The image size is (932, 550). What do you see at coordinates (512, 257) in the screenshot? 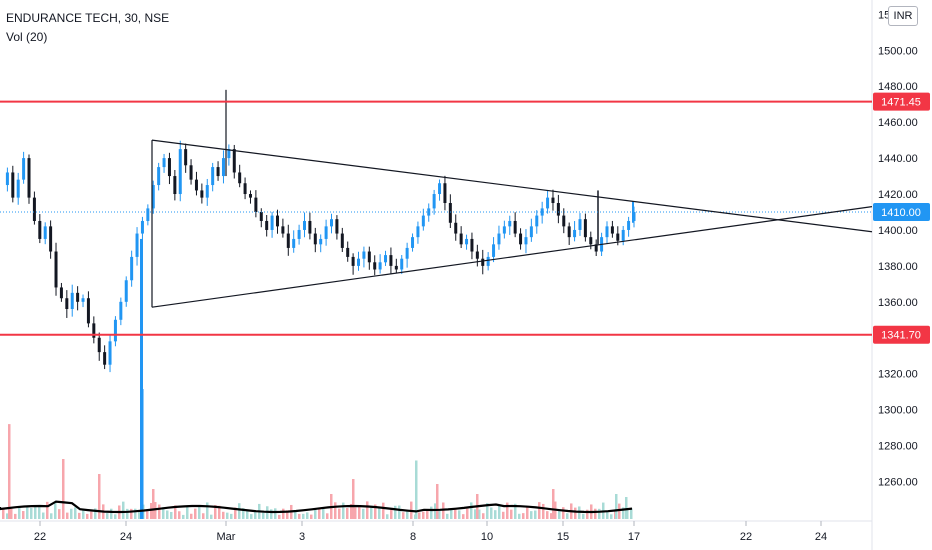
I see `triangle-lower-trendline` at bounding box center [512, 257].